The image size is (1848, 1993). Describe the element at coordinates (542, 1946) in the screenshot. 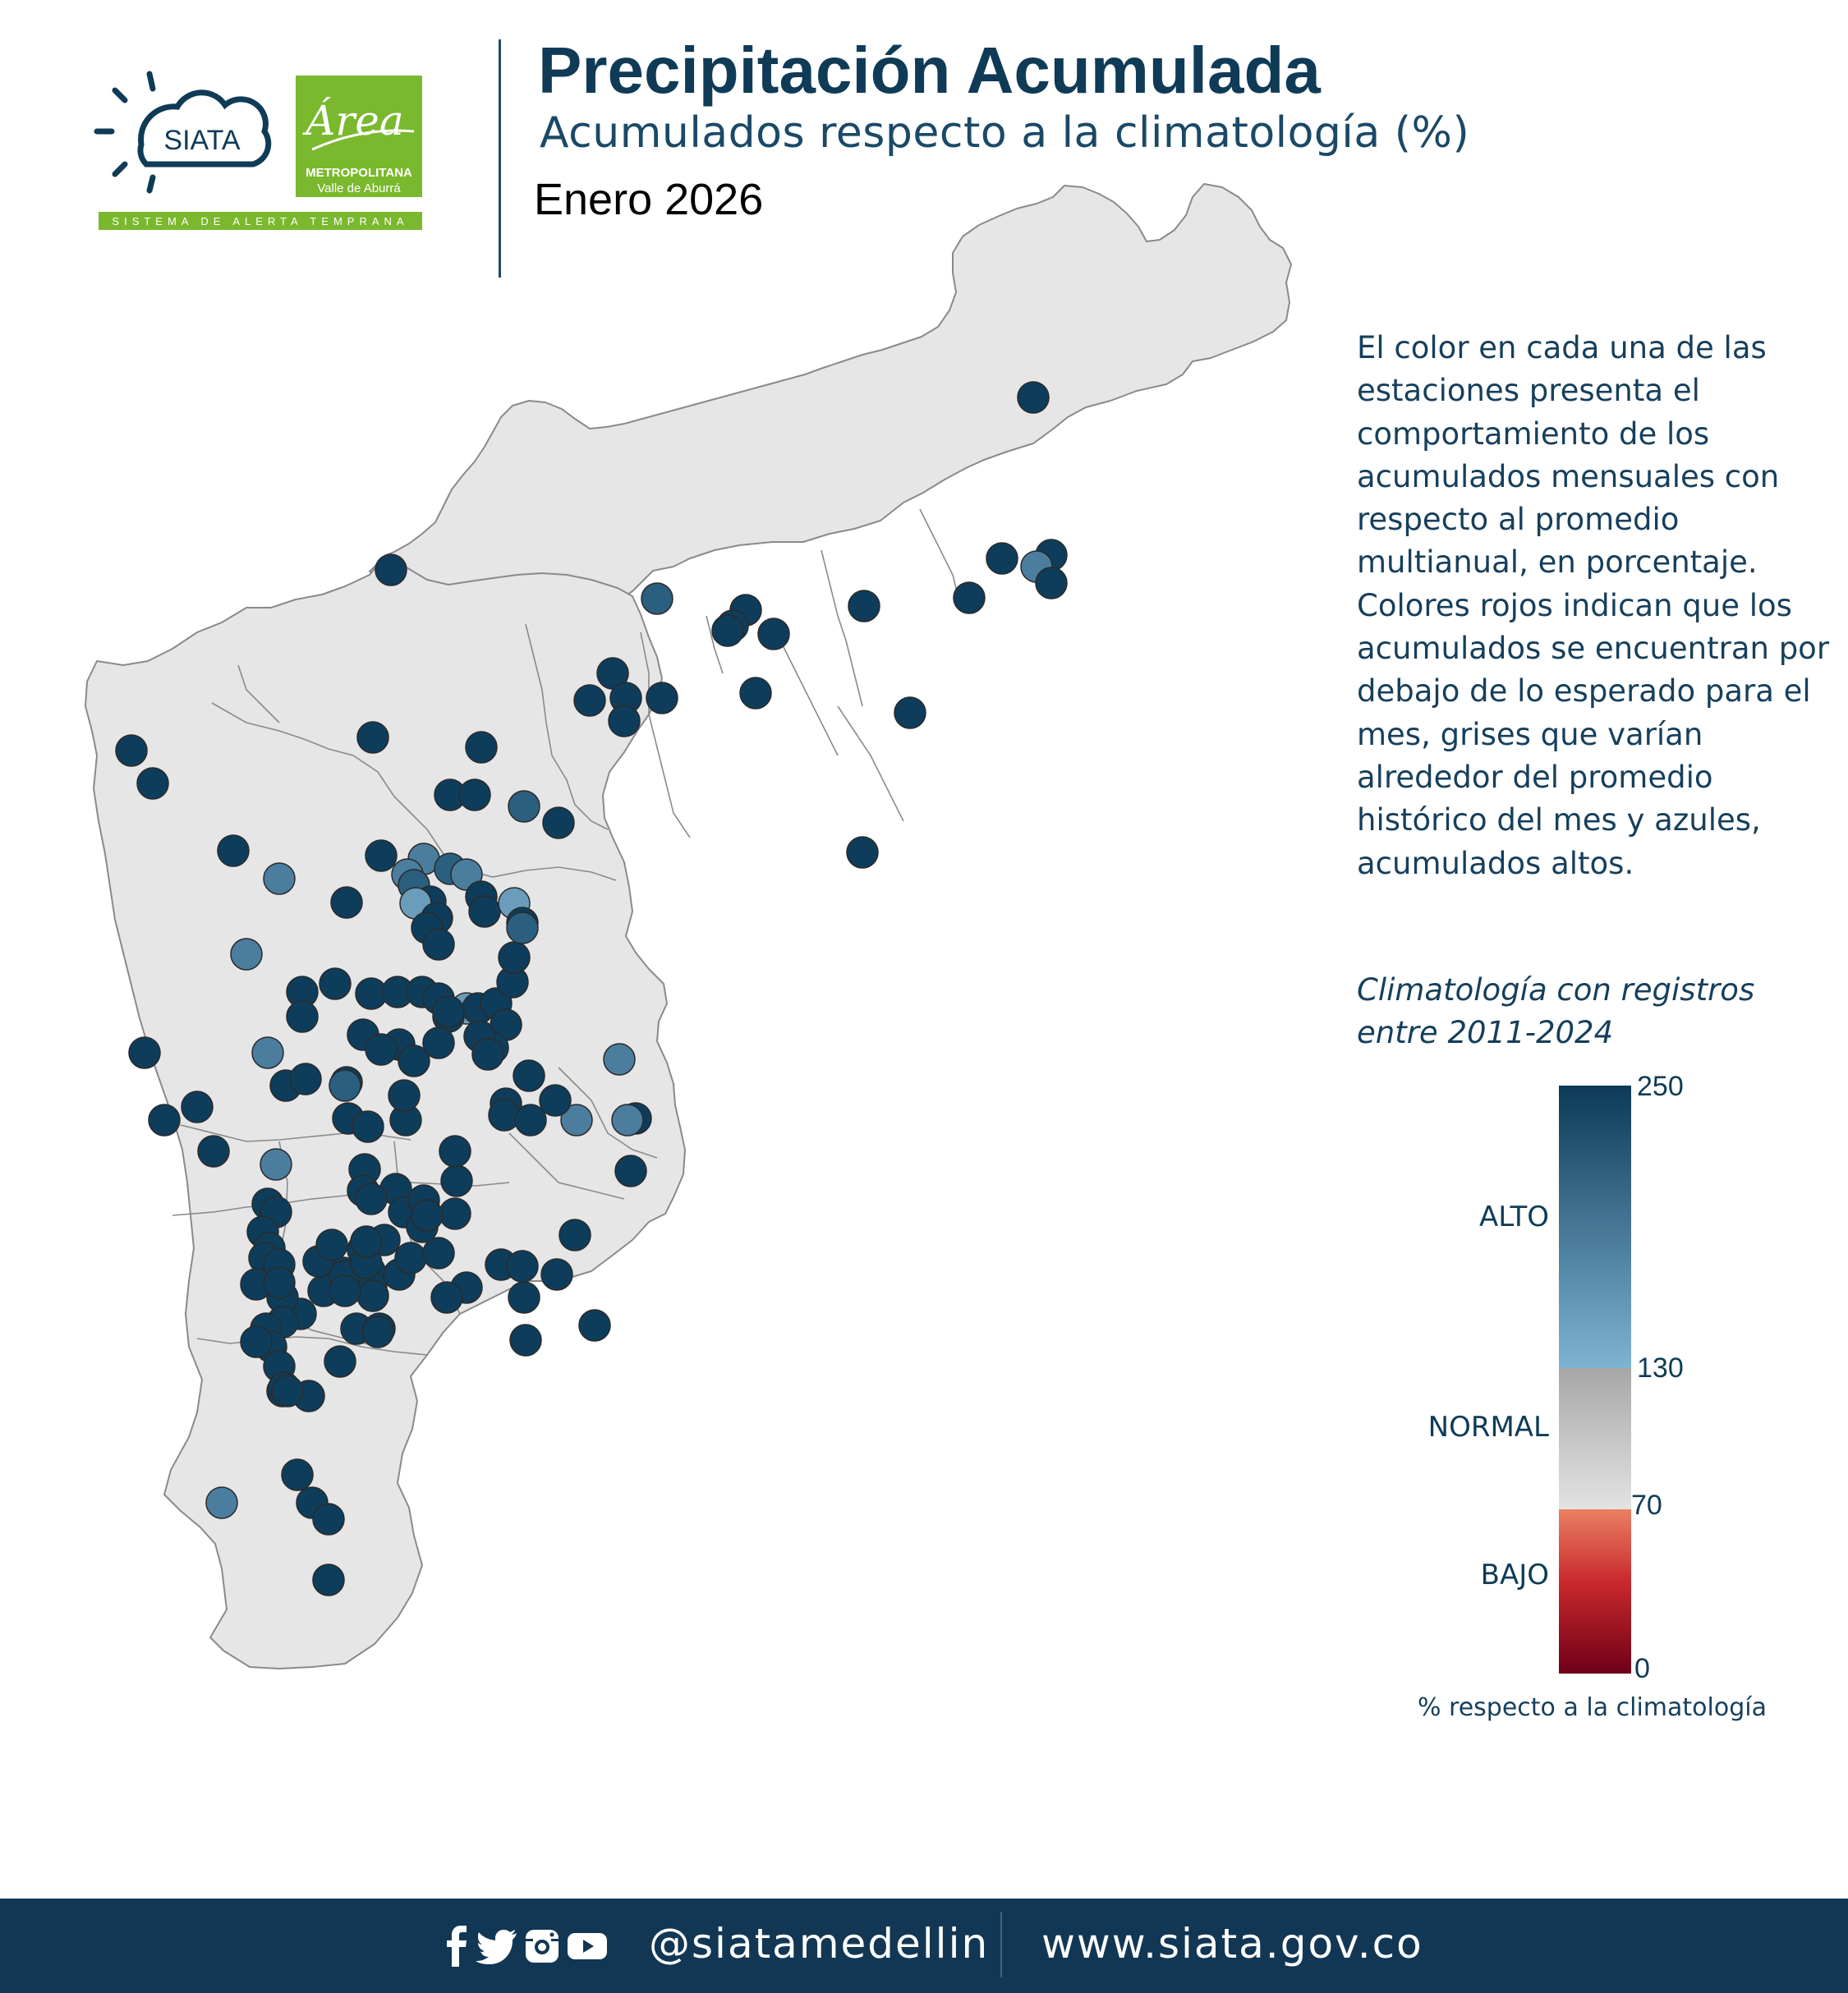

I see `instagram-icon` at that location.